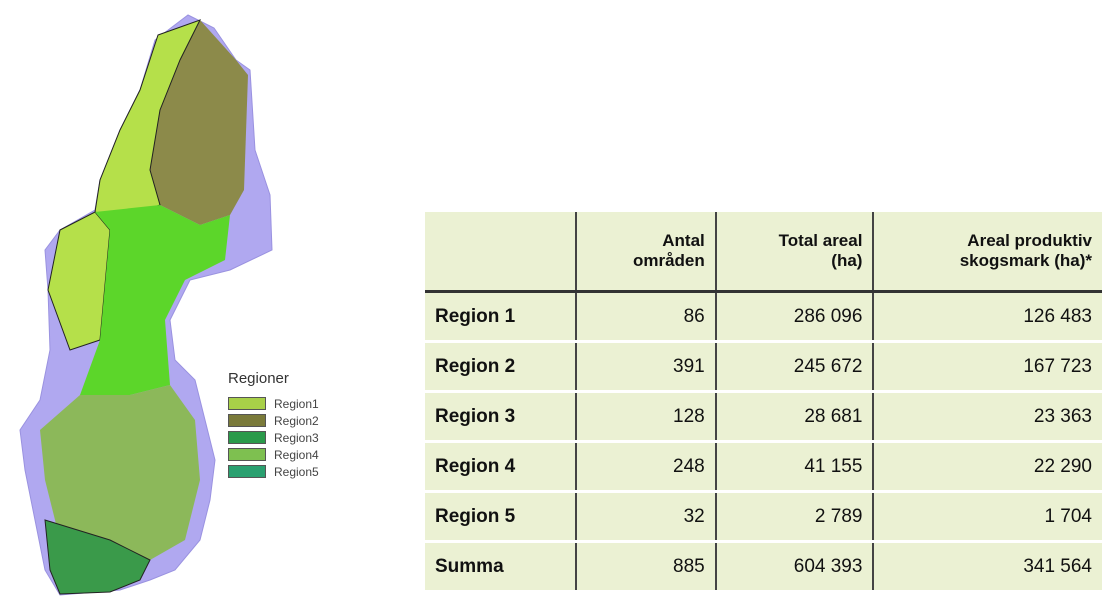 Image resolution: width=1102 pixels, height=597 pixels. Describe the element at coordinates (795, 317) in the screenshot. I see `table-cell: 286 096` at that location.